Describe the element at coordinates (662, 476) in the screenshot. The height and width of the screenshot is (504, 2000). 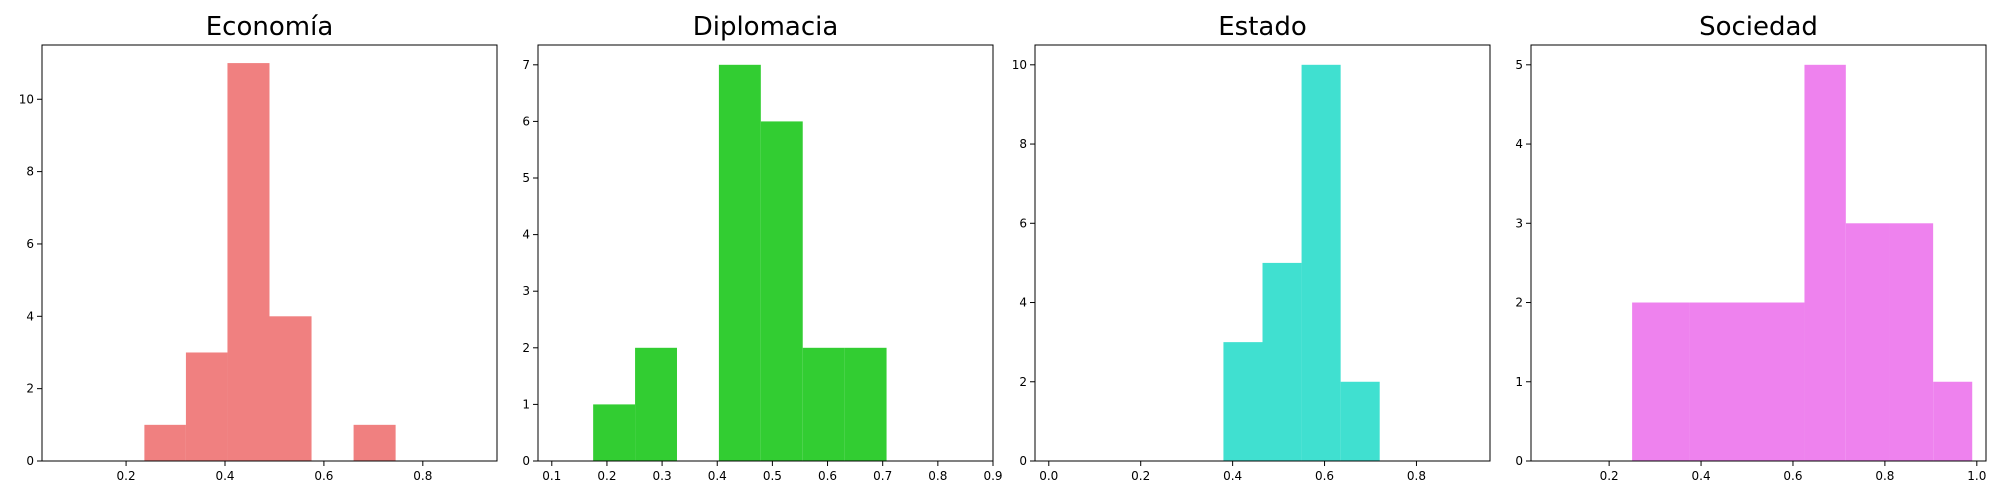
I see `x-tick-label: 0.3` at that location.